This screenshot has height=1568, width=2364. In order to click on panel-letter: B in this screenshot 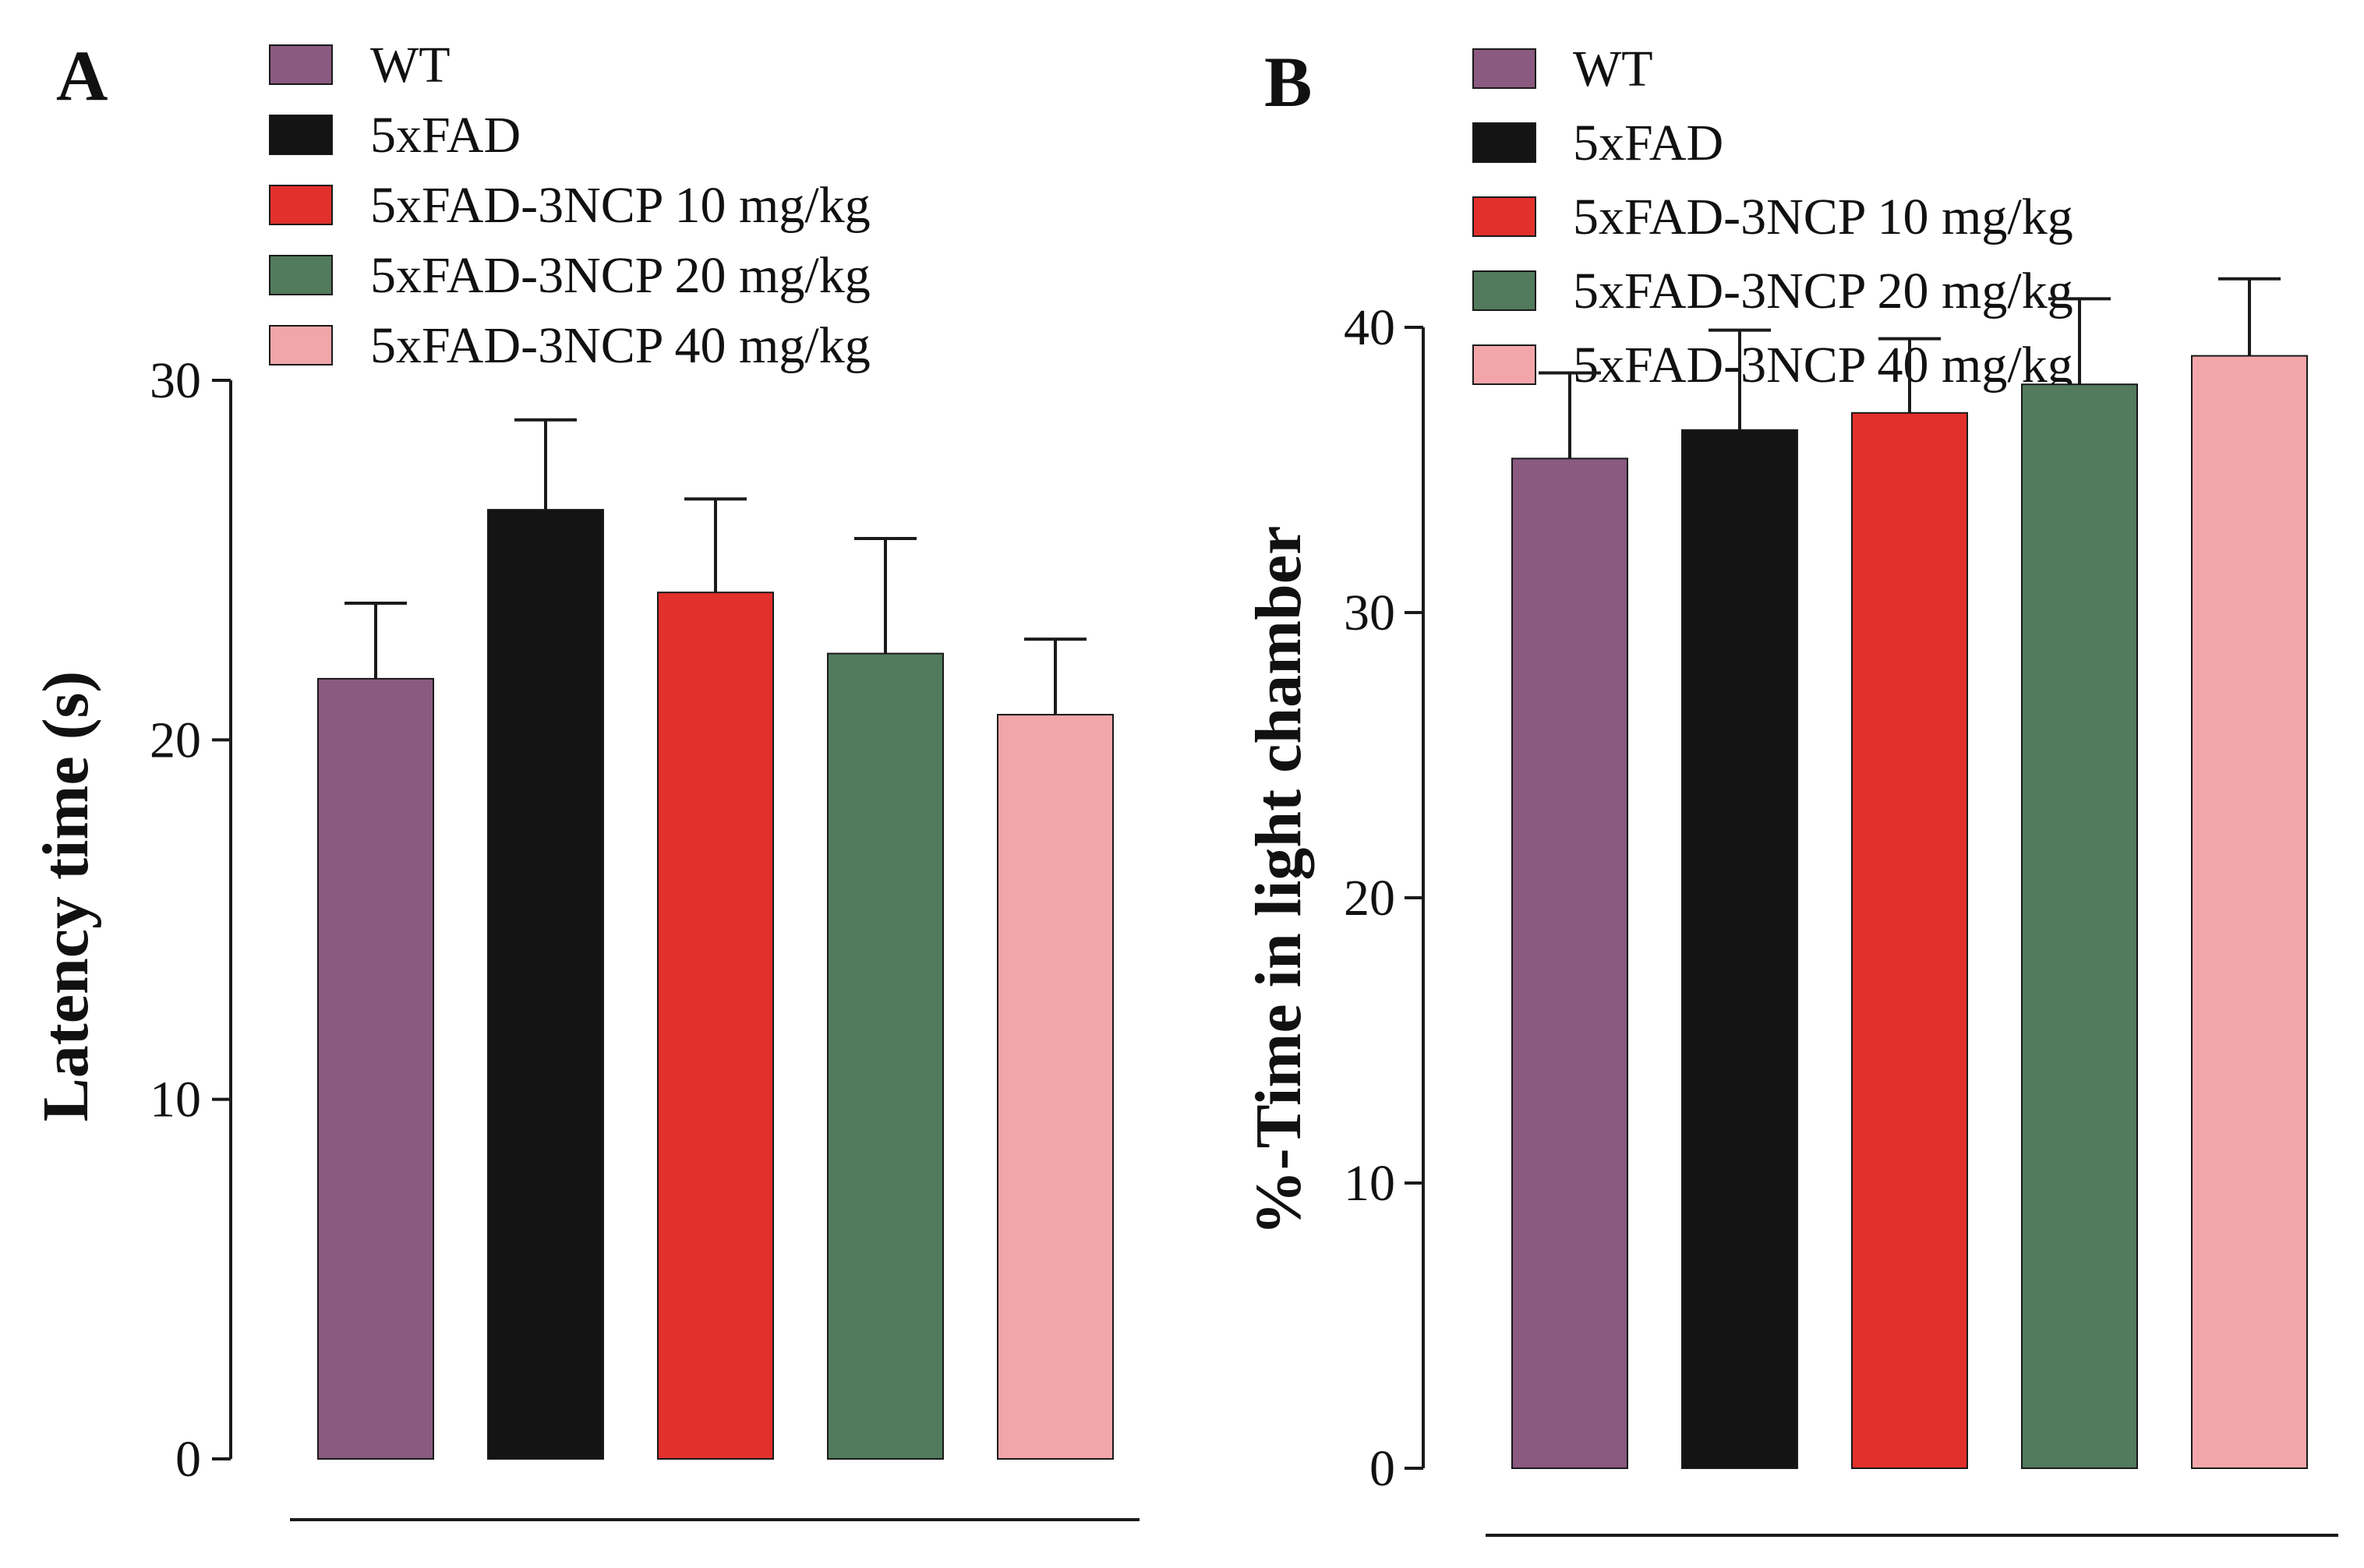, I will do `click(1288, 82)`.